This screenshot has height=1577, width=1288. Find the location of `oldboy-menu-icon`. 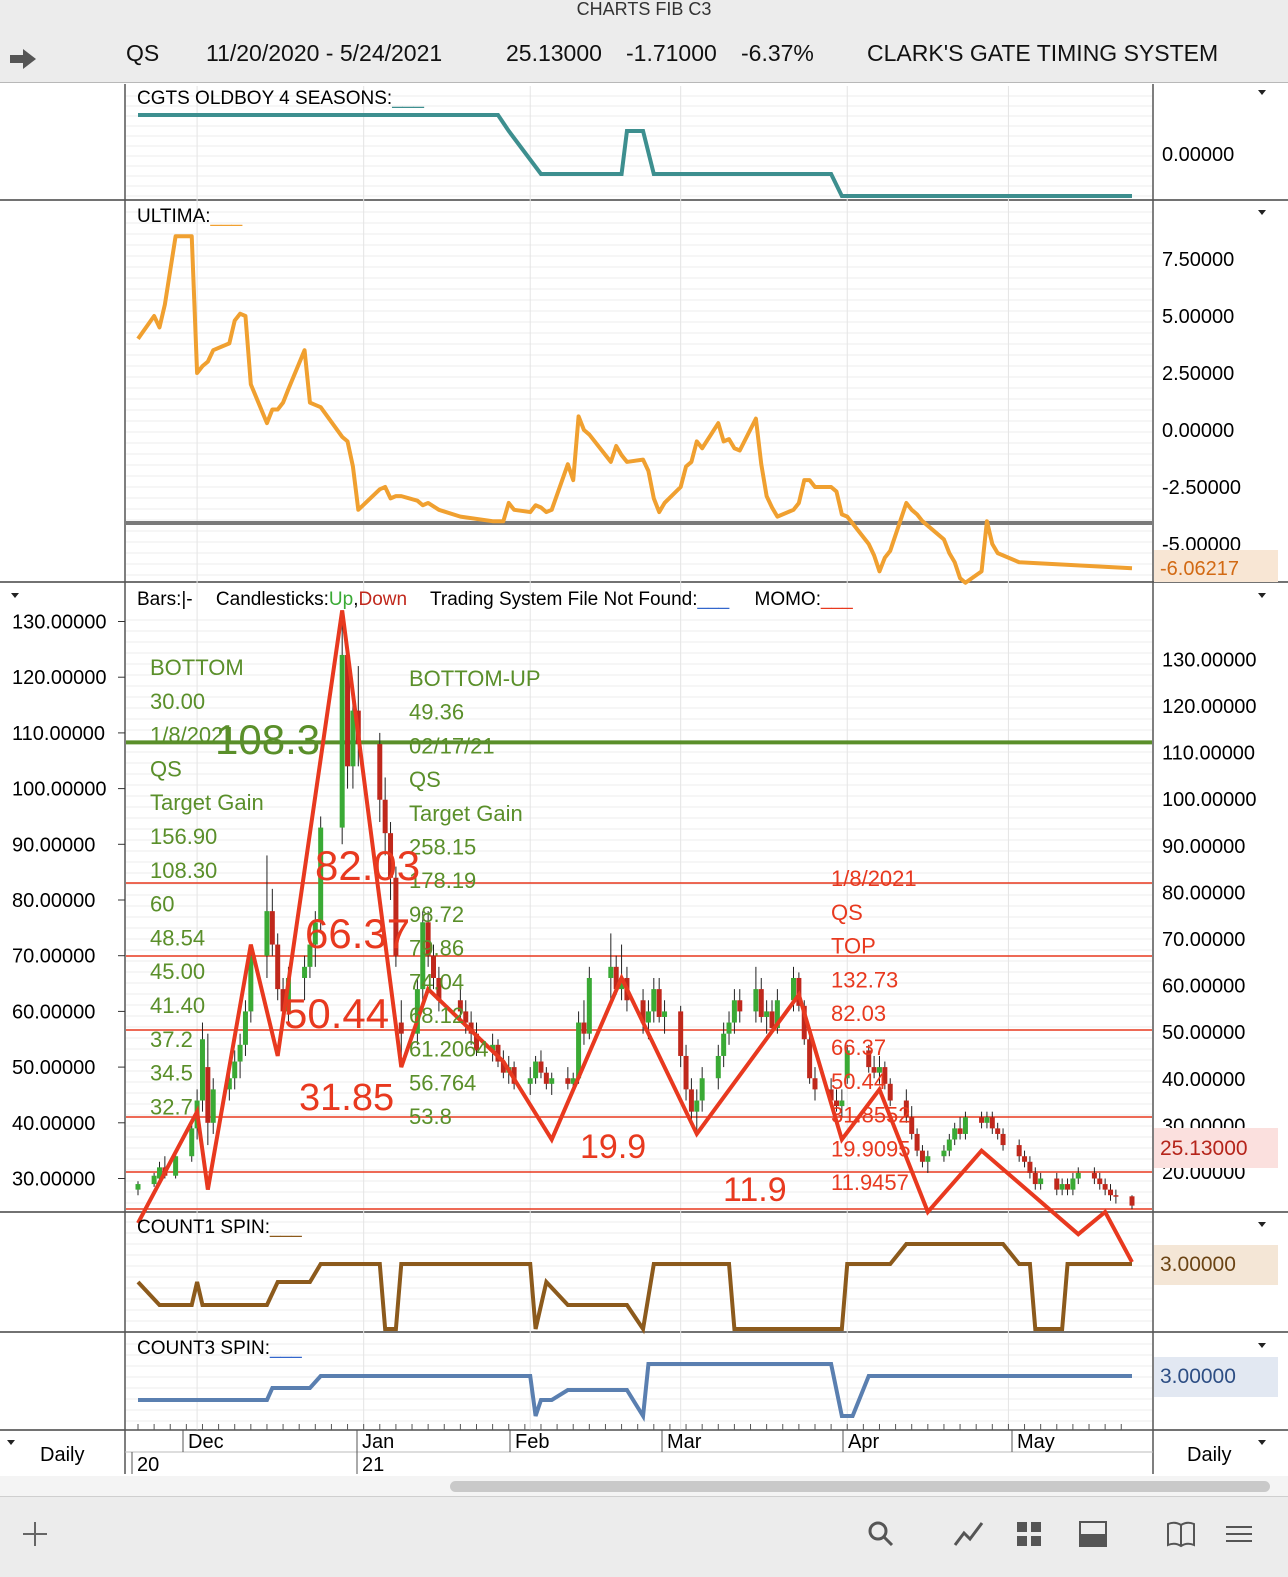

oldboy-menu-icon is located at coordinates (1262, 92).